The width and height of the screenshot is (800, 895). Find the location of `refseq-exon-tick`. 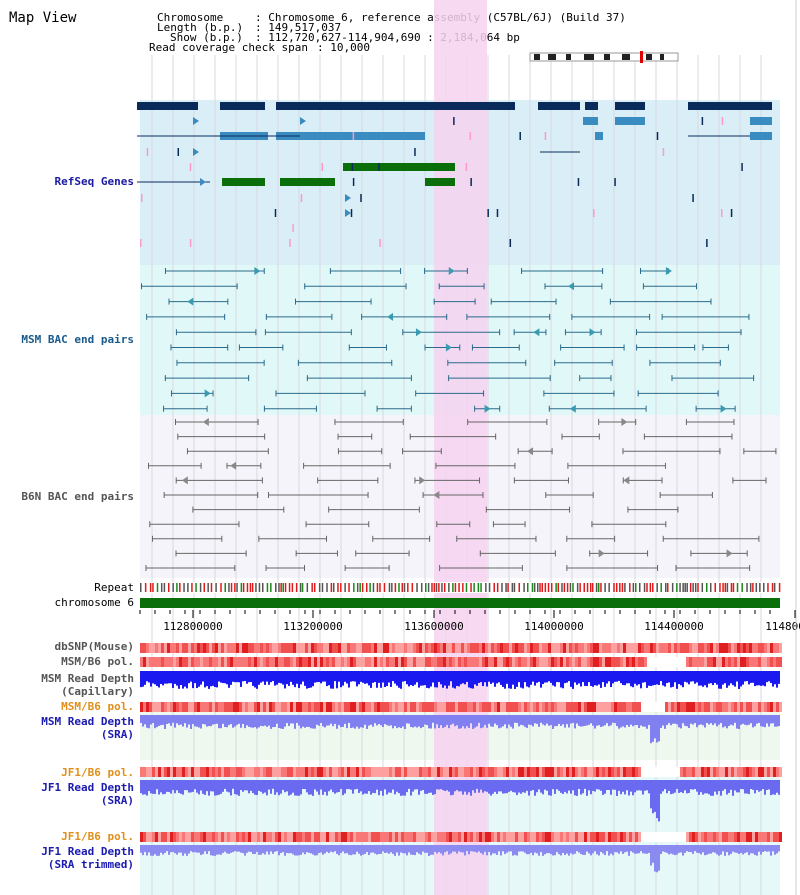

refseq-exon-tick is located at coordinates (657, 136).